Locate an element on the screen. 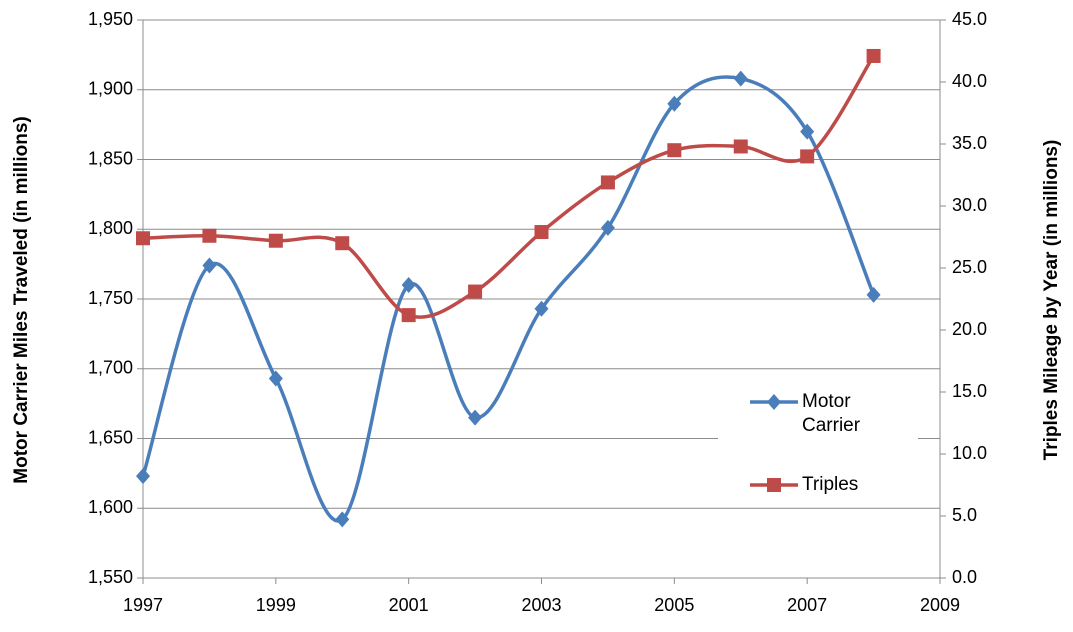  y2-tick-label: 35.0 is located at coordinates (969, 143).